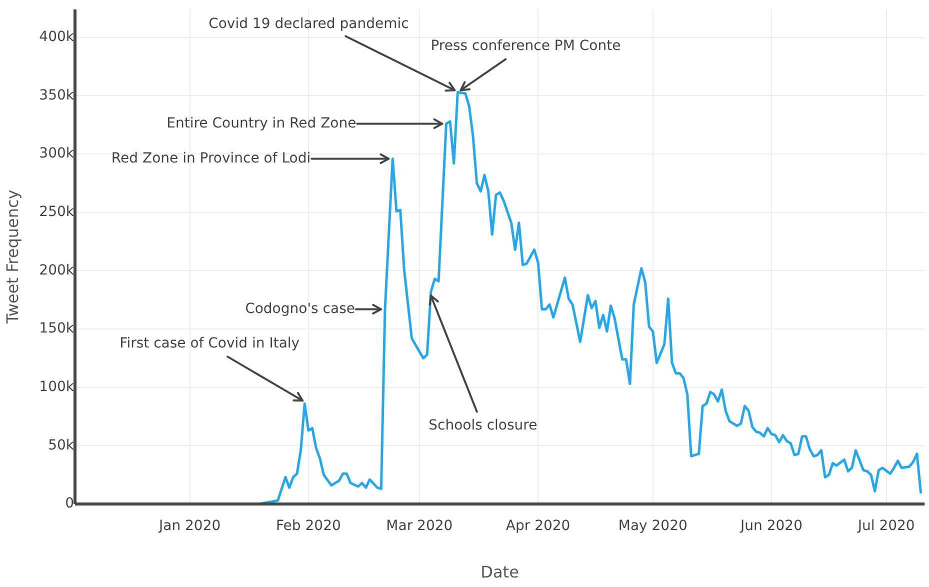 The width and height of the screenshot is (929, 587). I want to click on y-tick-label: 150k, so click(57, 328).